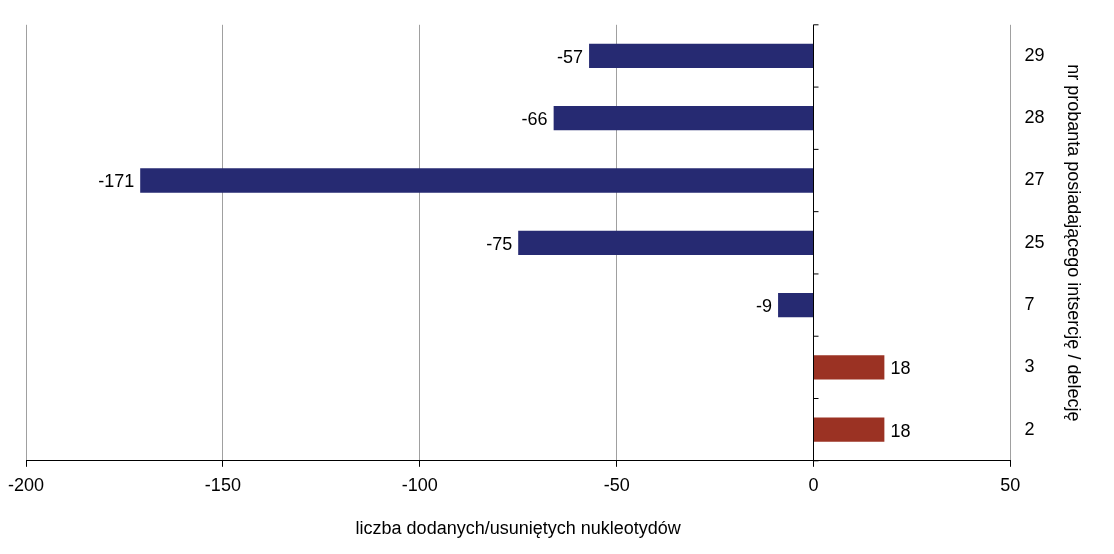 The image size is (1114, 554). Describe the element at coordinates (419, 484) in the screenshot. I see `x-tick-label: -100` at that location.